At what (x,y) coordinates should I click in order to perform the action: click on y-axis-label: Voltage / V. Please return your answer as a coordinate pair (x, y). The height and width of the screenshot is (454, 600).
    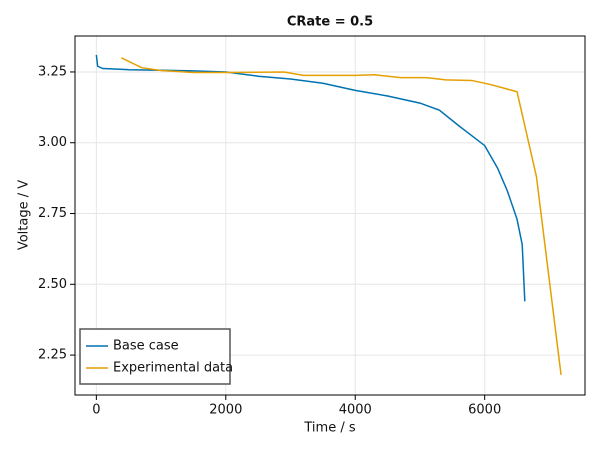
    Looking at the image, I should click on (24, 215).